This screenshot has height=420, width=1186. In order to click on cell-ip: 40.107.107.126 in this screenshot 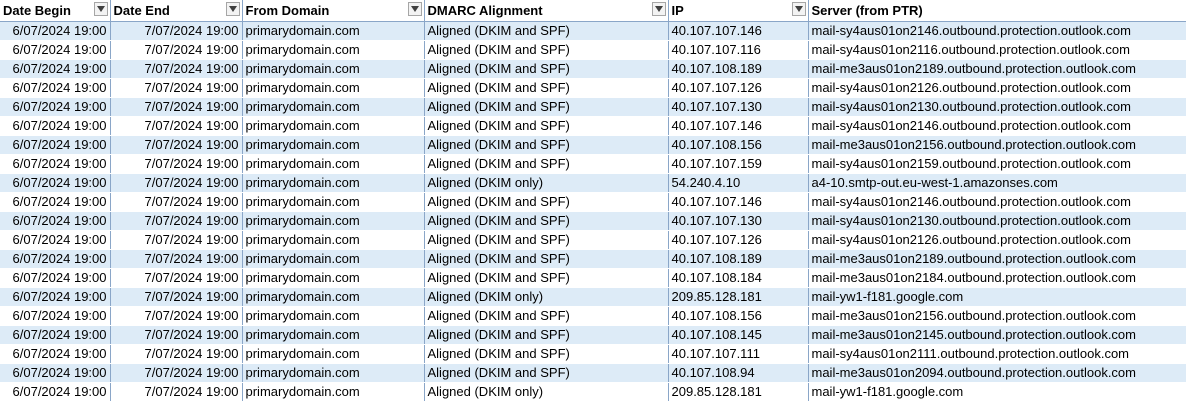, I will do `click(738, 240)`.